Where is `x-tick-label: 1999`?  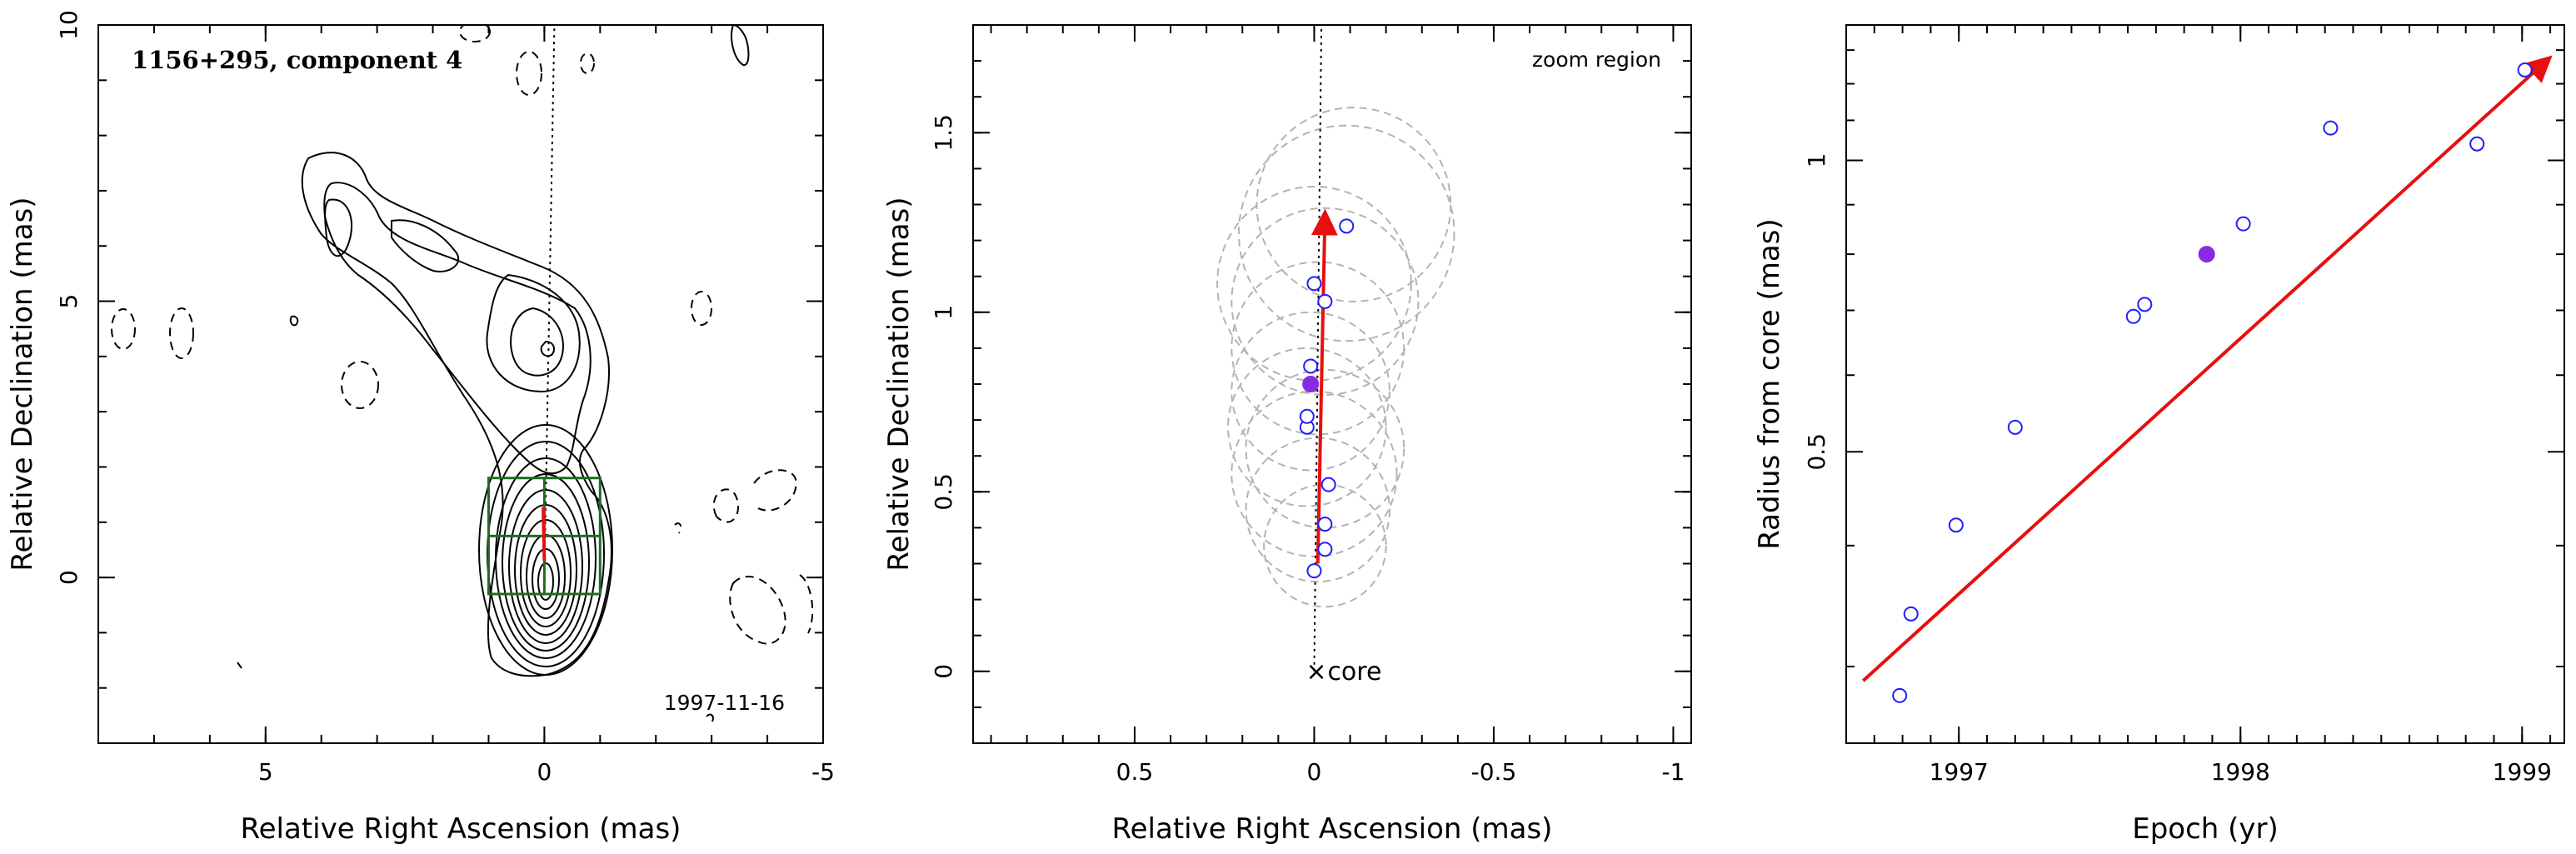
x-tick-label: 1999 is located at coordinates (2522, 772).